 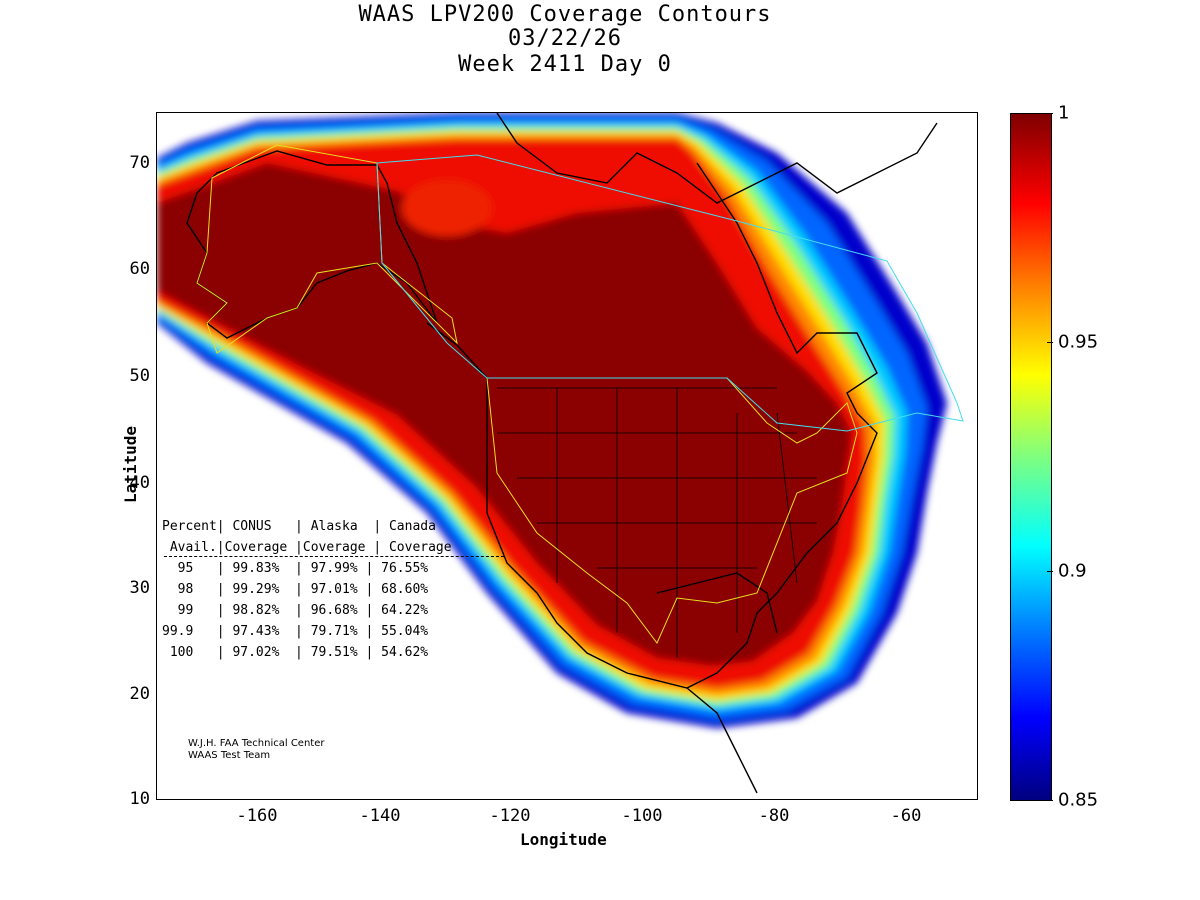 What do you see at coordinates (1072, 571) in the screenshot?
I see `colorbar-tick-label: 0.9` at bounding box center [1072, 571].